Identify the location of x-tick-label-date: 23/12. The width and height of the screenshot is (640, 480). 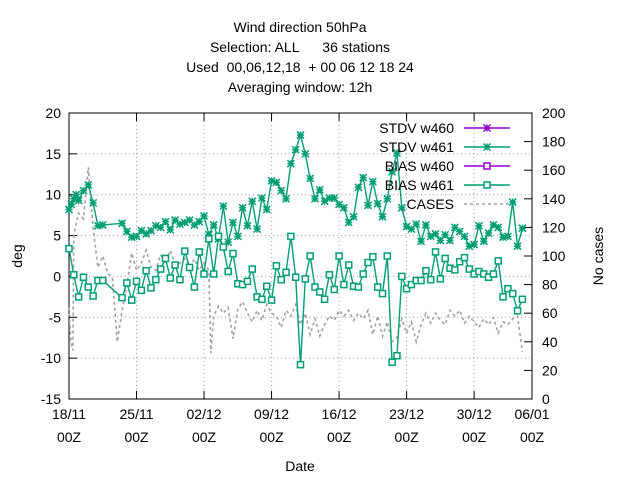
(406, 414).